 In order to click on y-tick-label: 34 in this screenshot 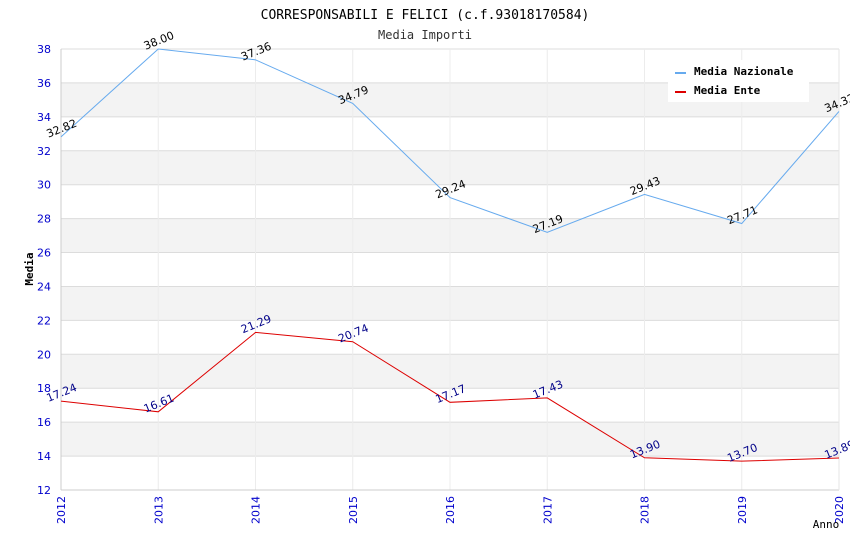, I will do `click(44, 117)`.